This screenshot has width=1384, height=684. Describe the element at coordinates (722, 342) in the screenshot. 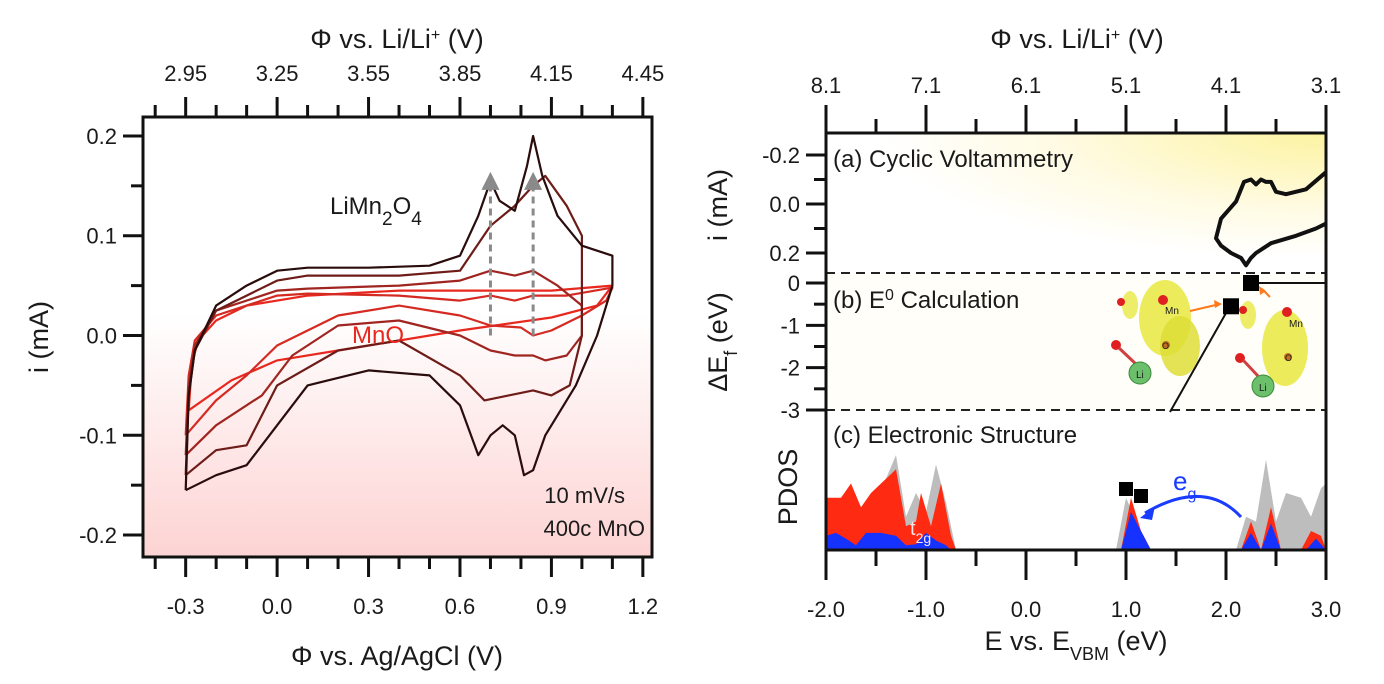

I see `panel-b-y-title: ΔEf (eV)` at that location.